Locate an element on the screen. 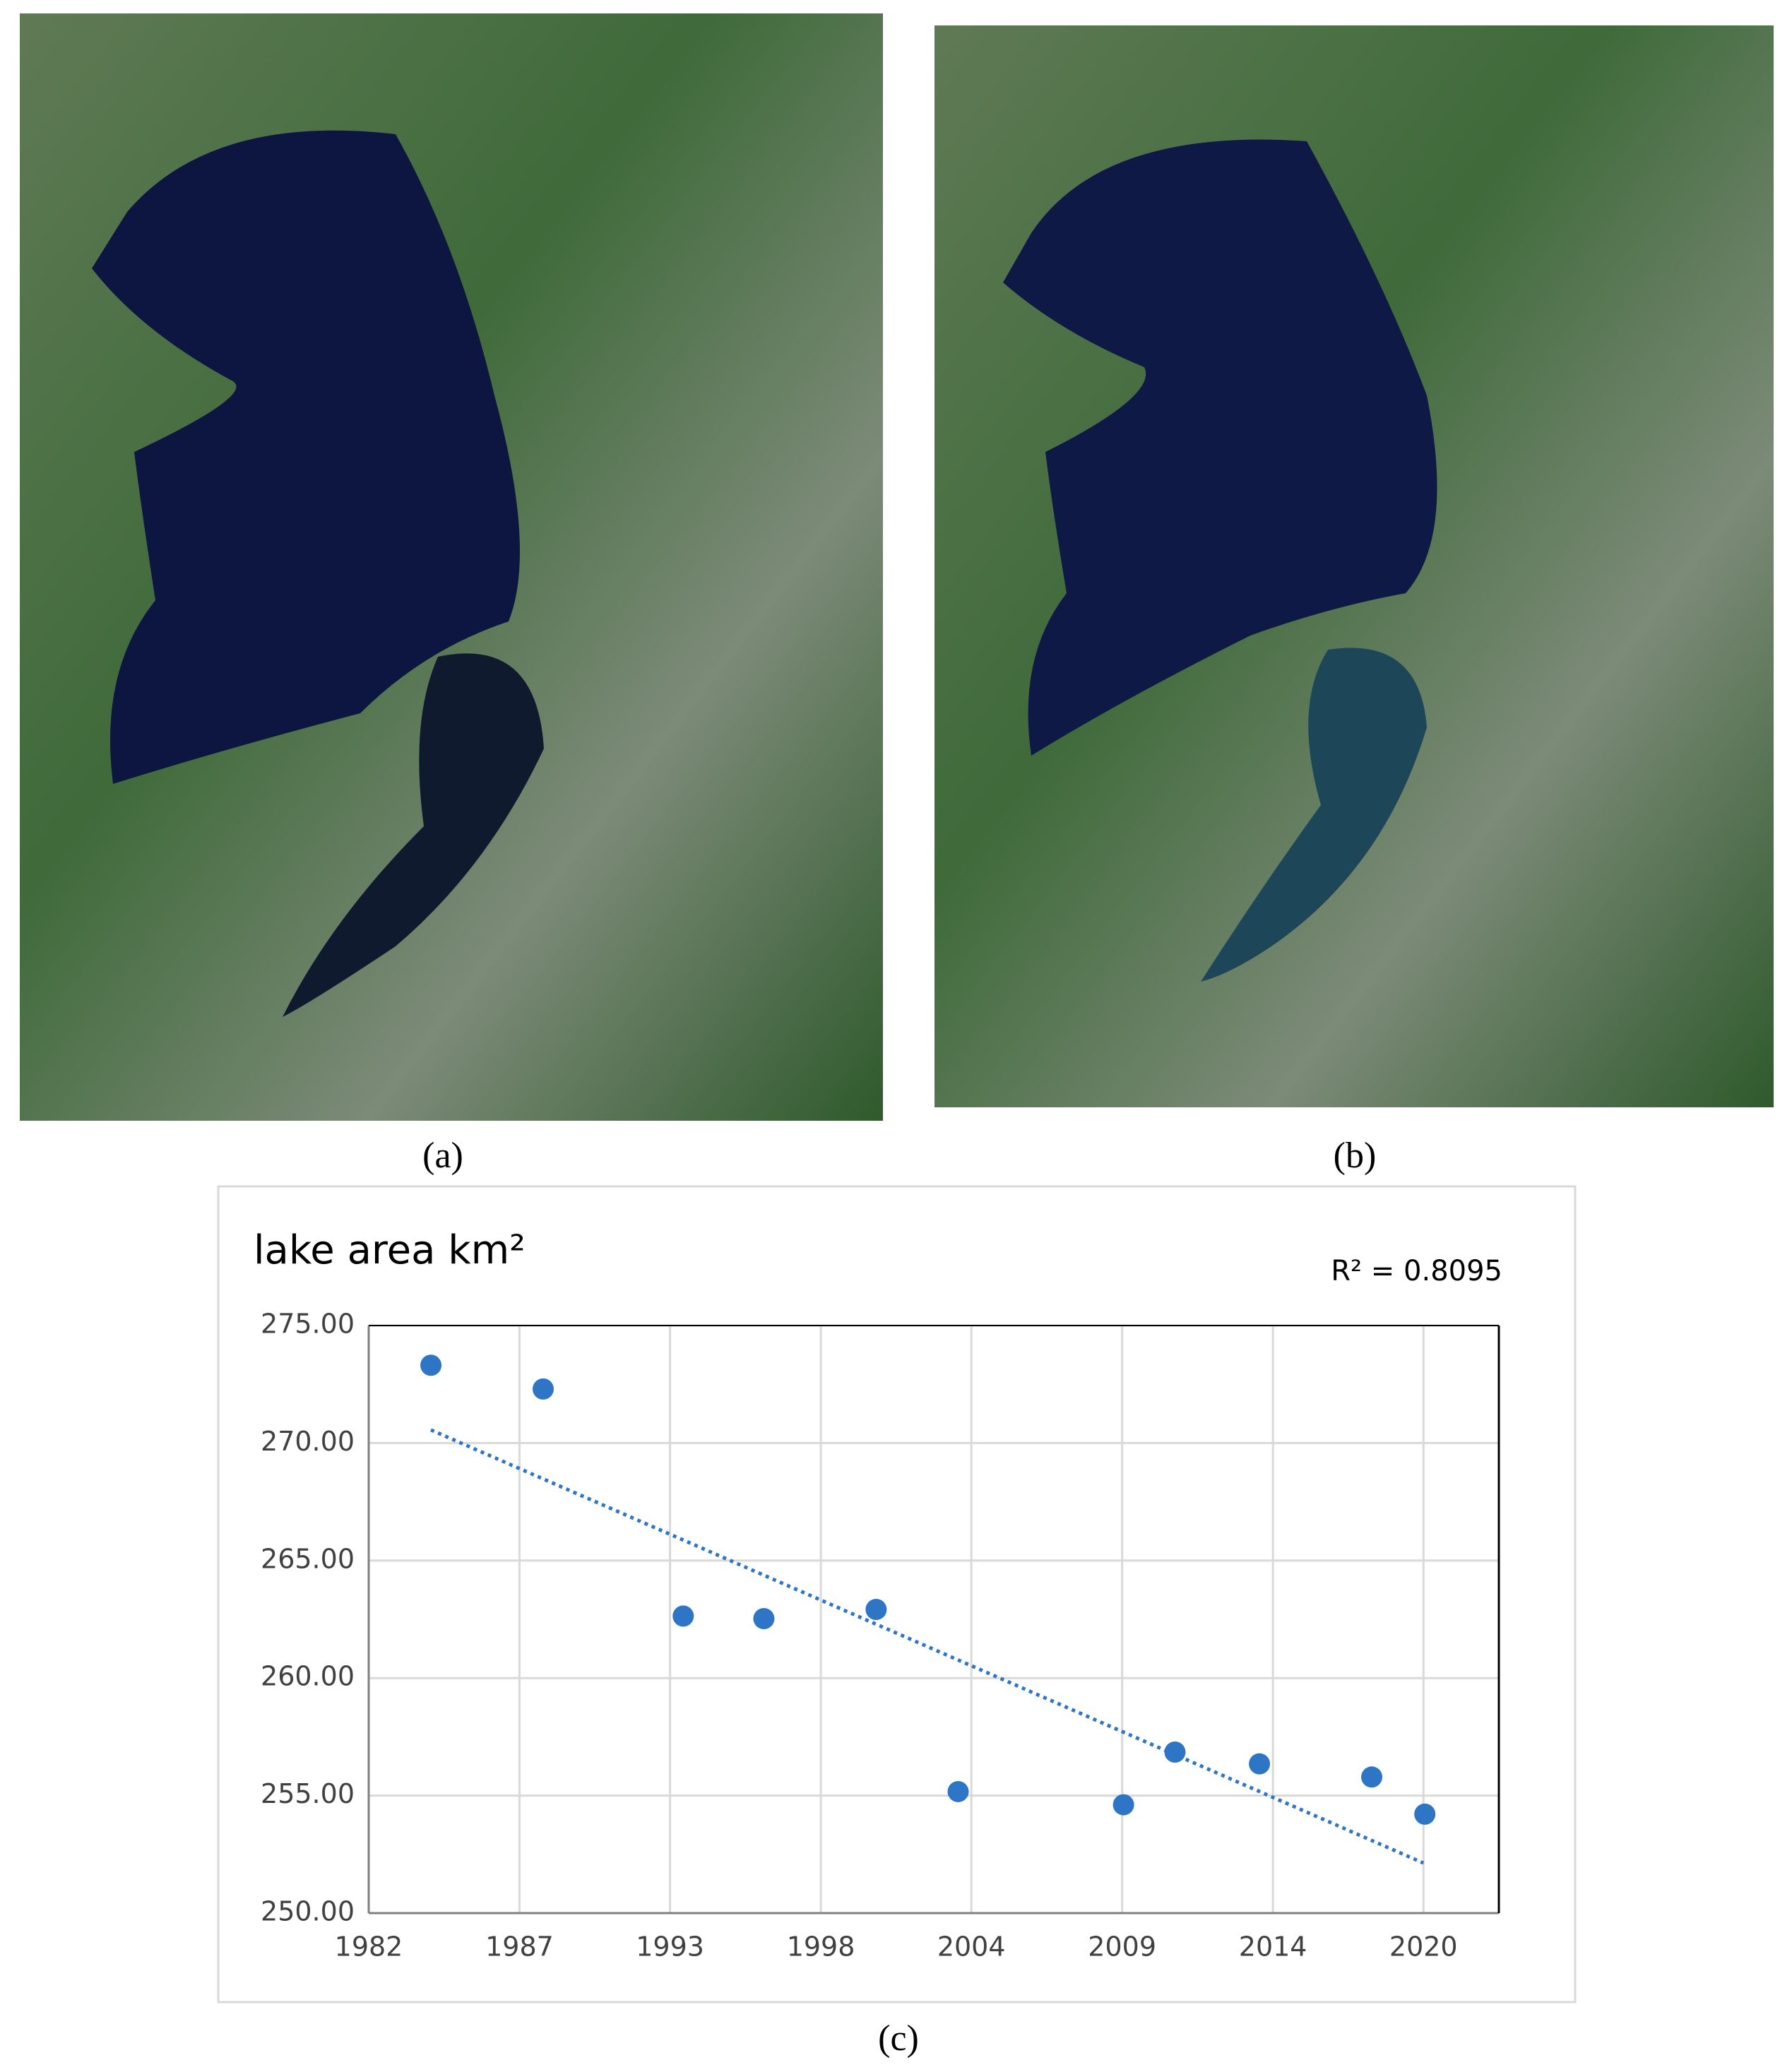 The width and height of the screenshot is (1792, 2072). x-tick-label: 2004 is located at coordinates (972, 1947).